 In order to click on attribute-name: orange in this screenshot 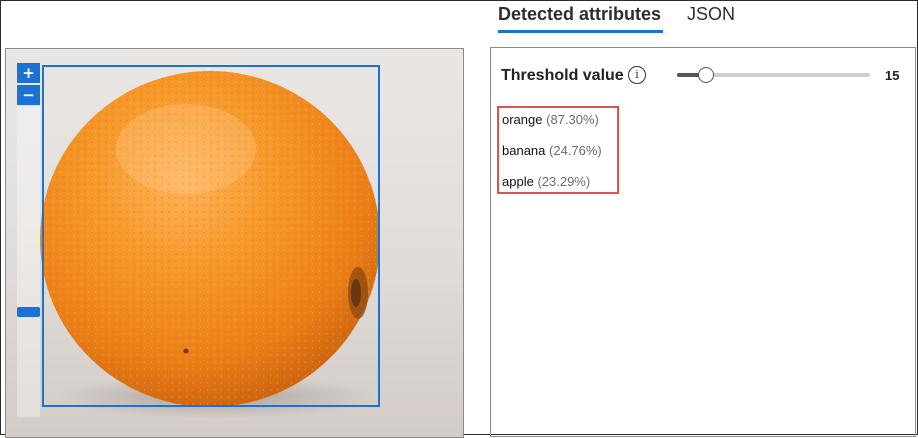, I will do `click(522, 119)`.